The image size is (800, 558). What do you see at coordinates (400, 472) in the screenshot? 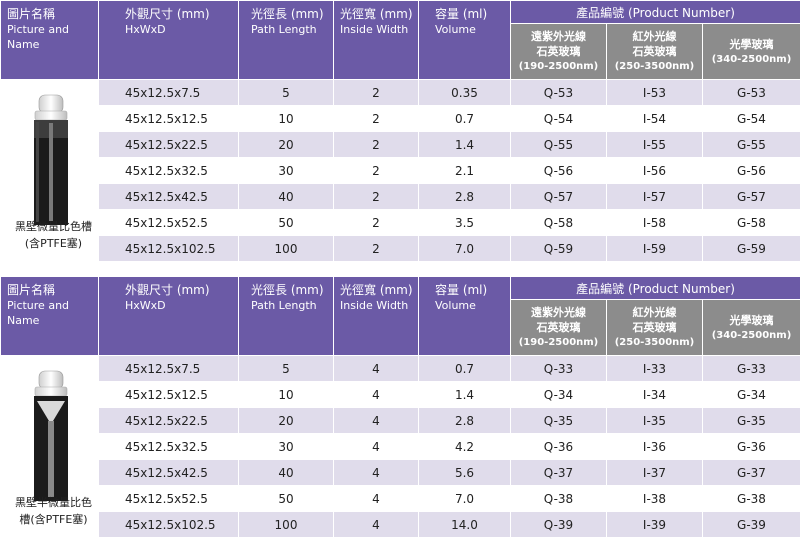
I see `table-row: 45x12.5x42.5 40 4 5.6 Q-37 I-37 G-37` at bounding box center [400, 472].